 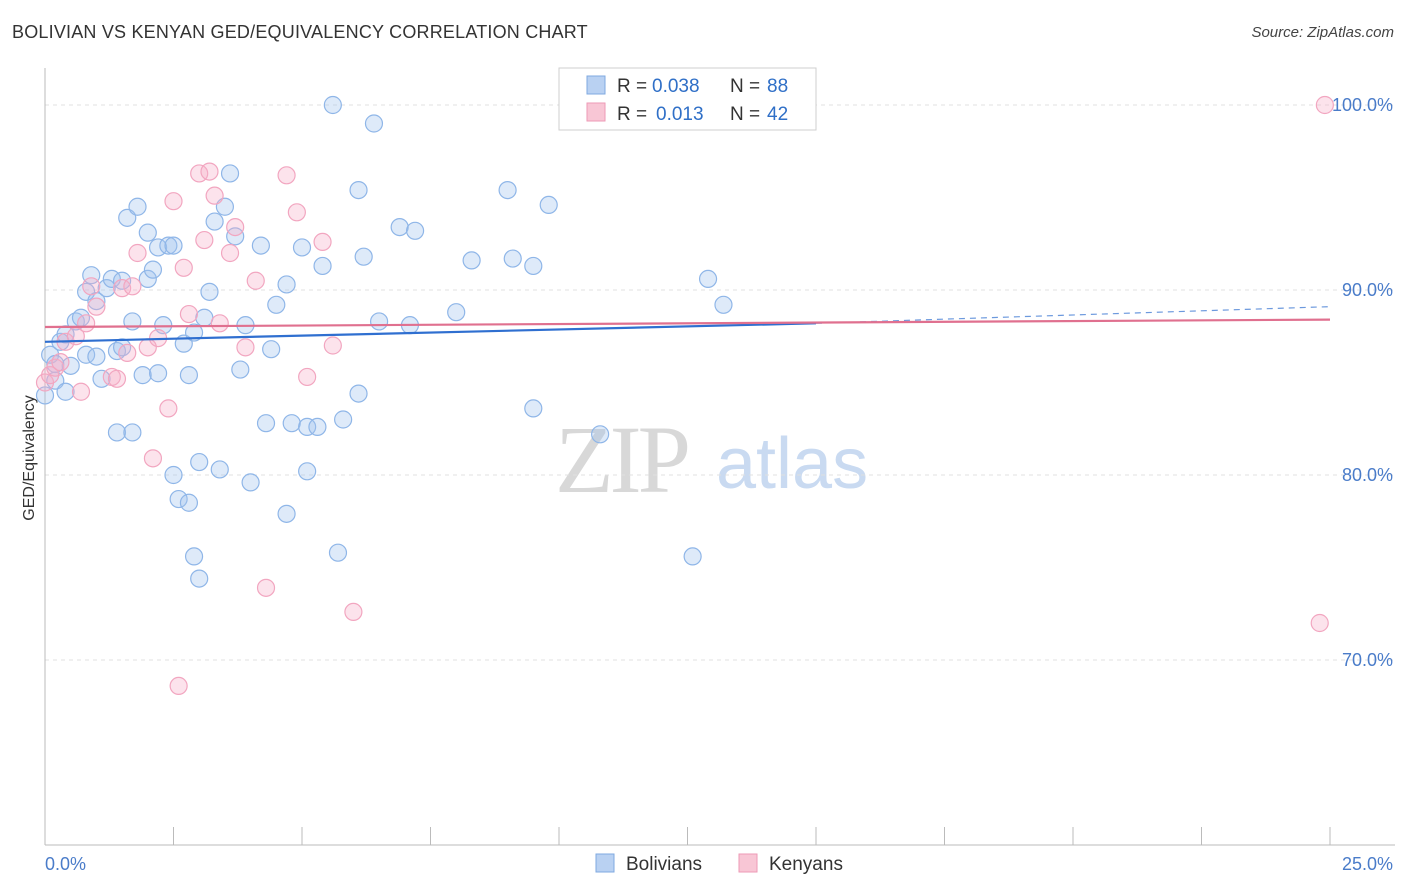 I want to click on x-tick-label-min: 0.0%, so click(x=65, y=864).